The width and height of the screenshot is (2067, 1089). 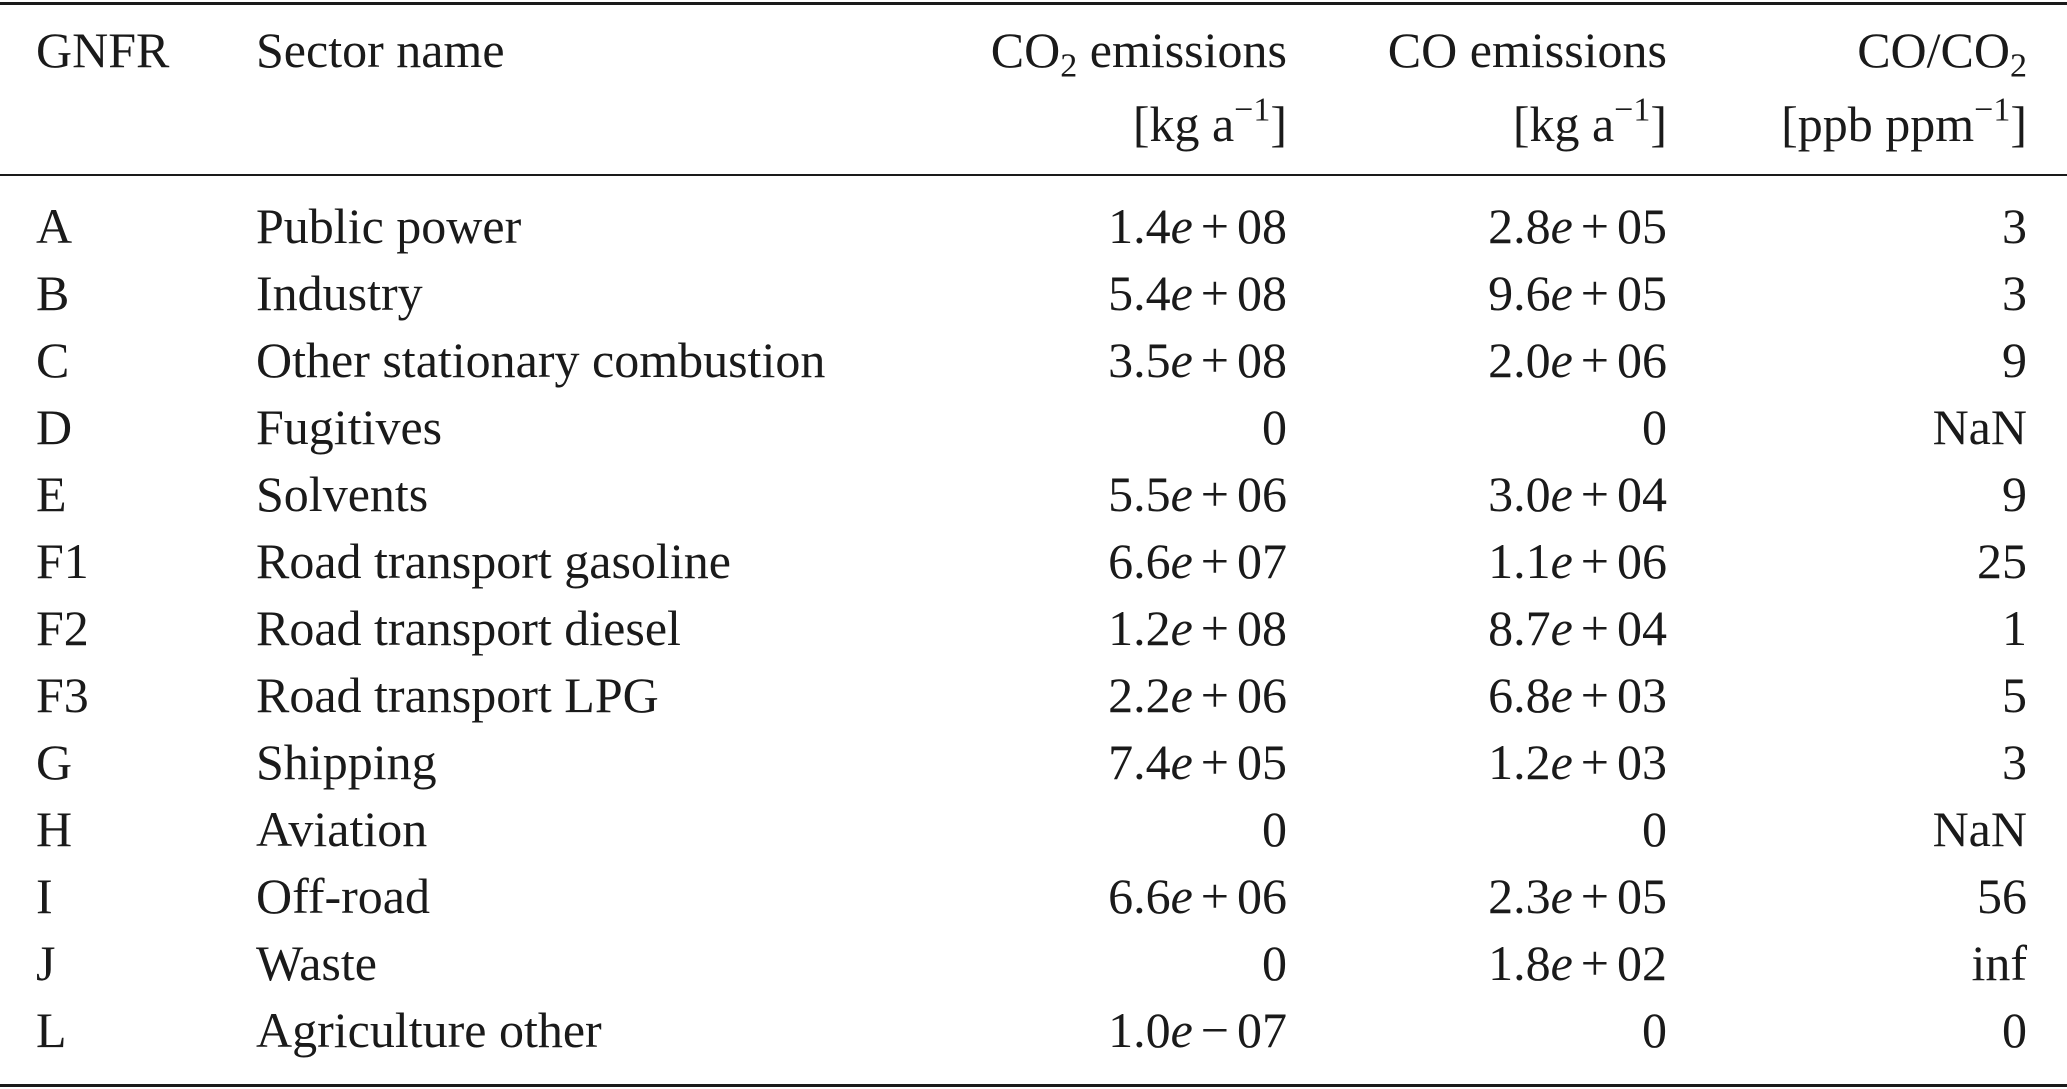 I want to click on sector-name-cell: Agriculture other, so click(x=429, y=1030).